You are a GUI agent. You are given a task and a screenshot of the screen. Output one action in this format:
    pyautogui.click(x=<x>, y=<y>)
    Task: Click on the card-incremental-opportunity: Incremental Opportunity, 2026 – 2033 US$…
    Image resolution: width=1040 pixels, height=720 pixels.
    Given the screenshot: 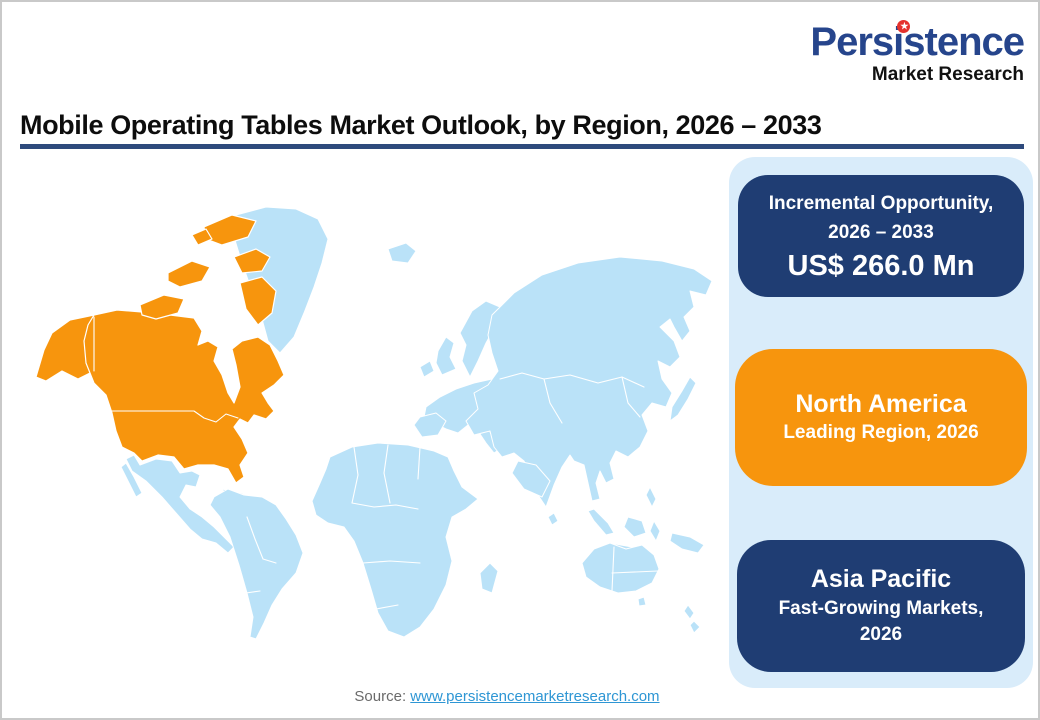 What is the action you would take?
    pyautogui.click(x=881, y=236)
    